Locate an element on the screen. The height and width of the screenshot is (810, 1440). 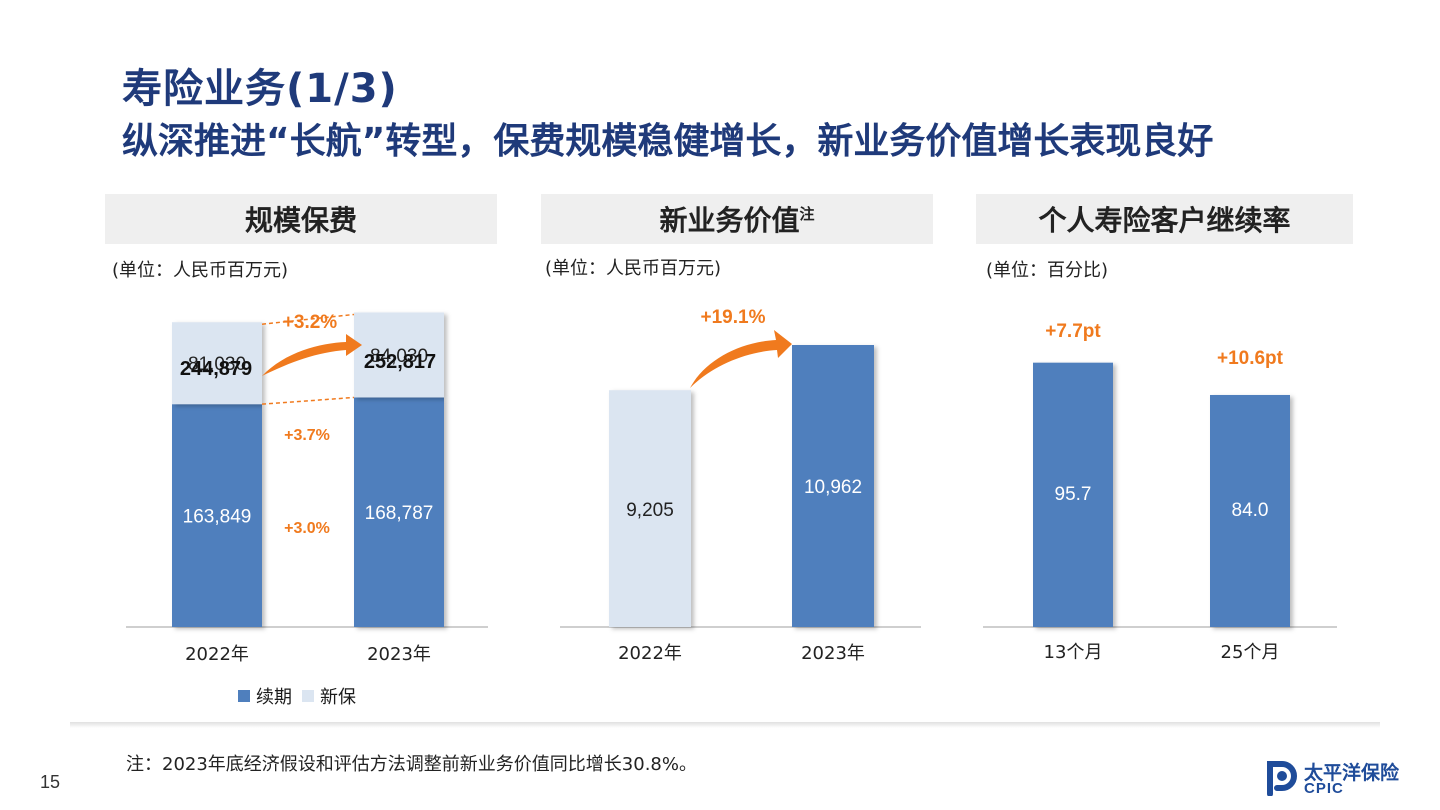
unit-label-nbv: (单位：人民币百万元) is located at coordinates (633, 268).